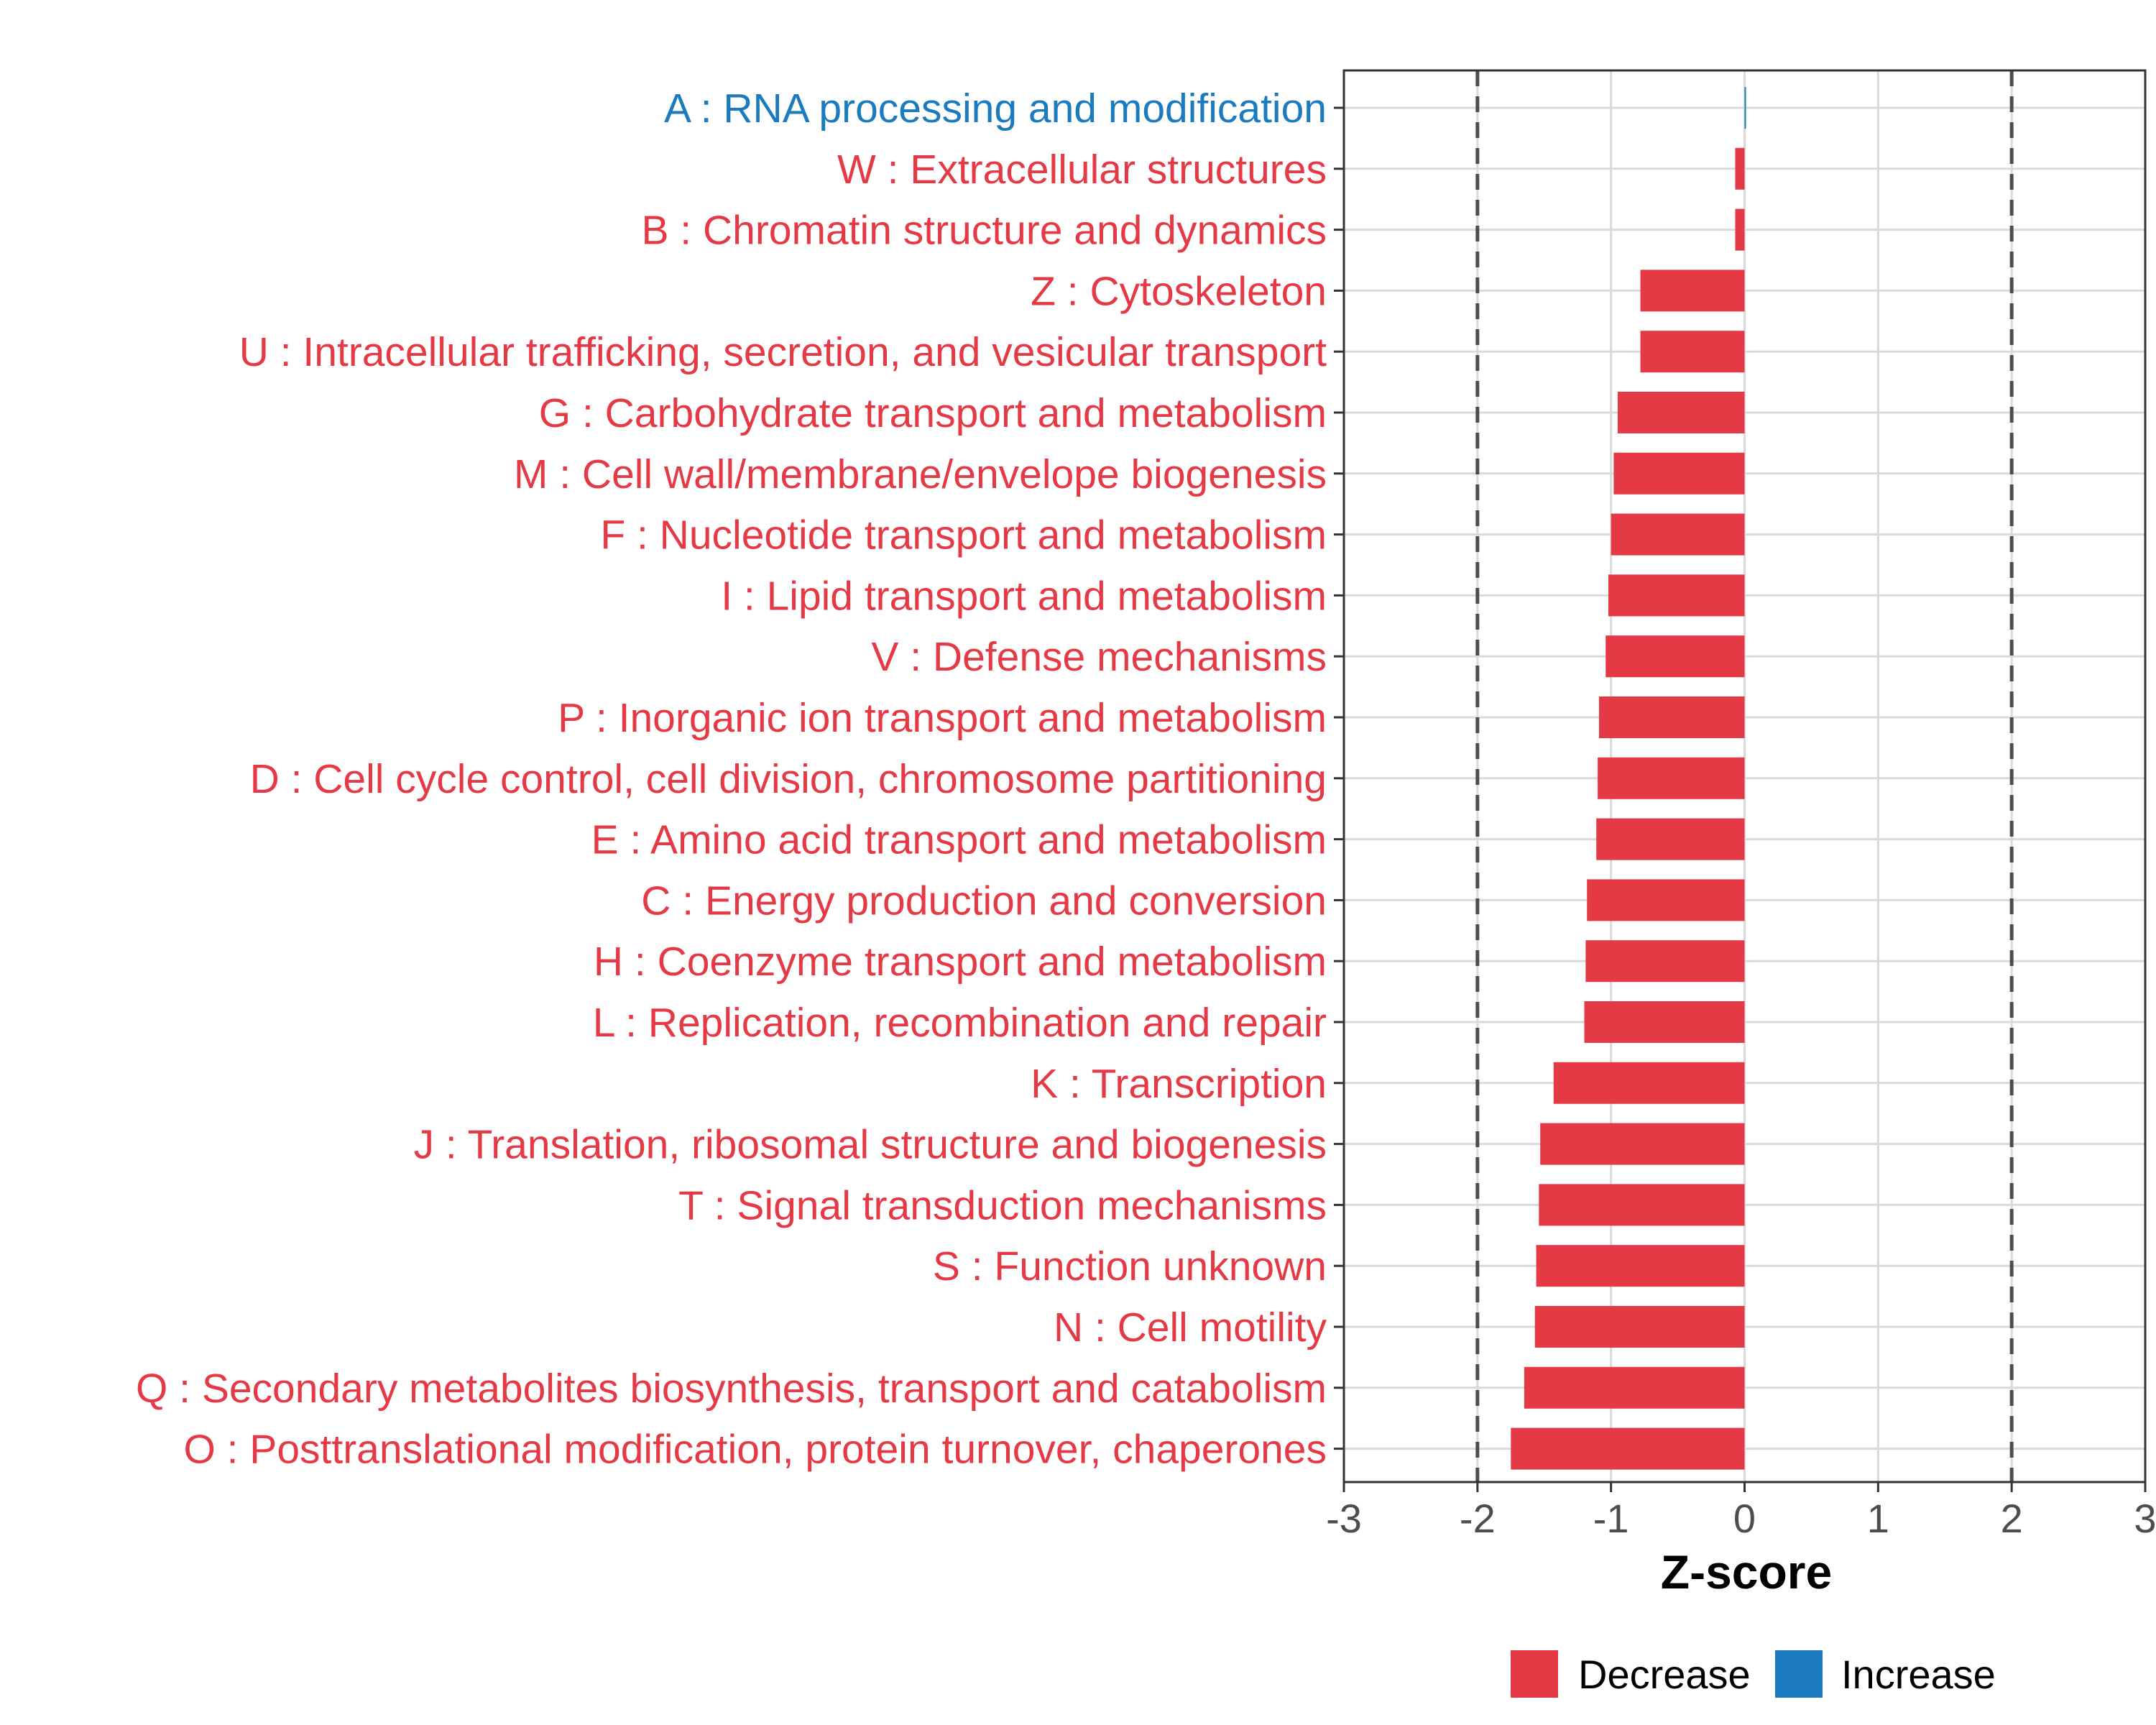  What do you see at coordinates (1190, 1328) in the screenshot?
I see `category-label: N : Cell motility` at bounding box center [1190, 1328].